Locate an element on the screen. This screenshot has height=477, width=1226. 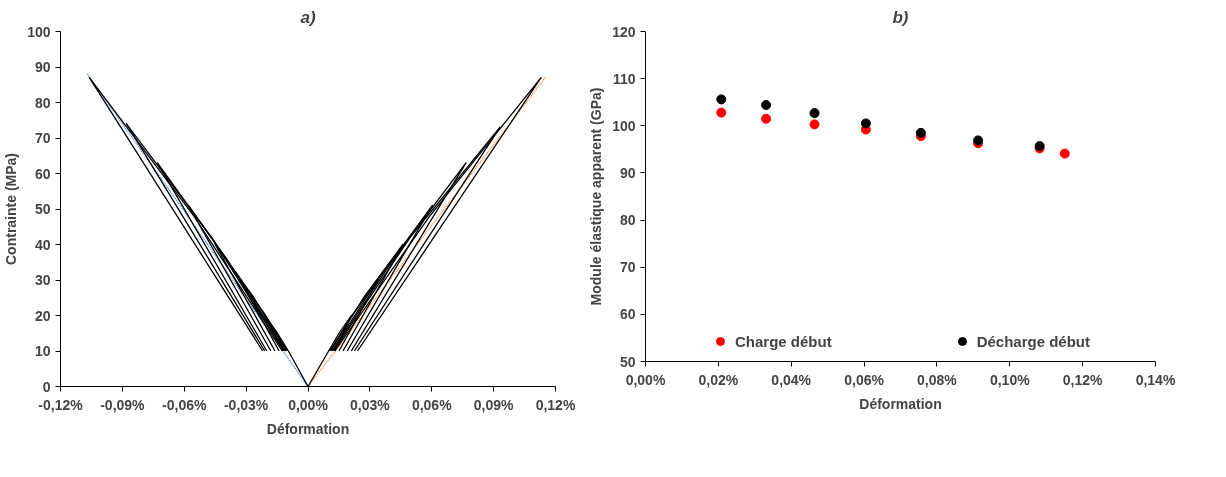
legend-label: Décharge début is located at coordinates (1033, 341).